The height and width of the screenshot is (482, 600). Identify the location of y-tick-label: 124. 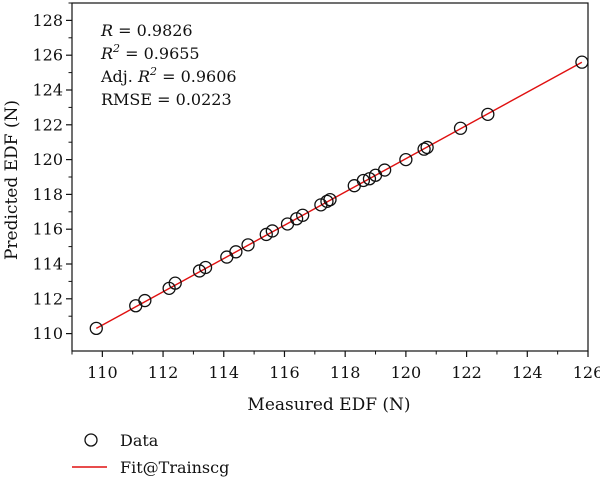
(47, 90).